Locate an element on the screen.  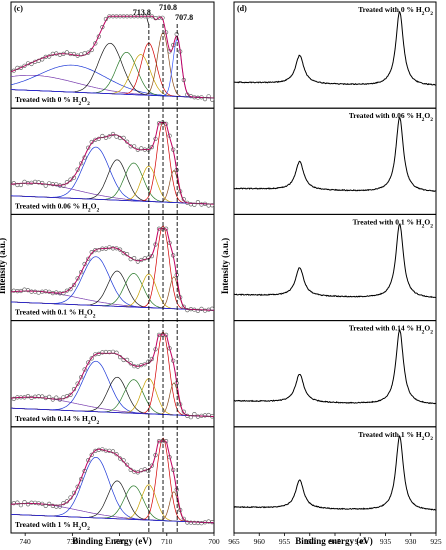
panel-c-subplot: Treated with 1 % H2O2 is located at coordinates (112, 480).